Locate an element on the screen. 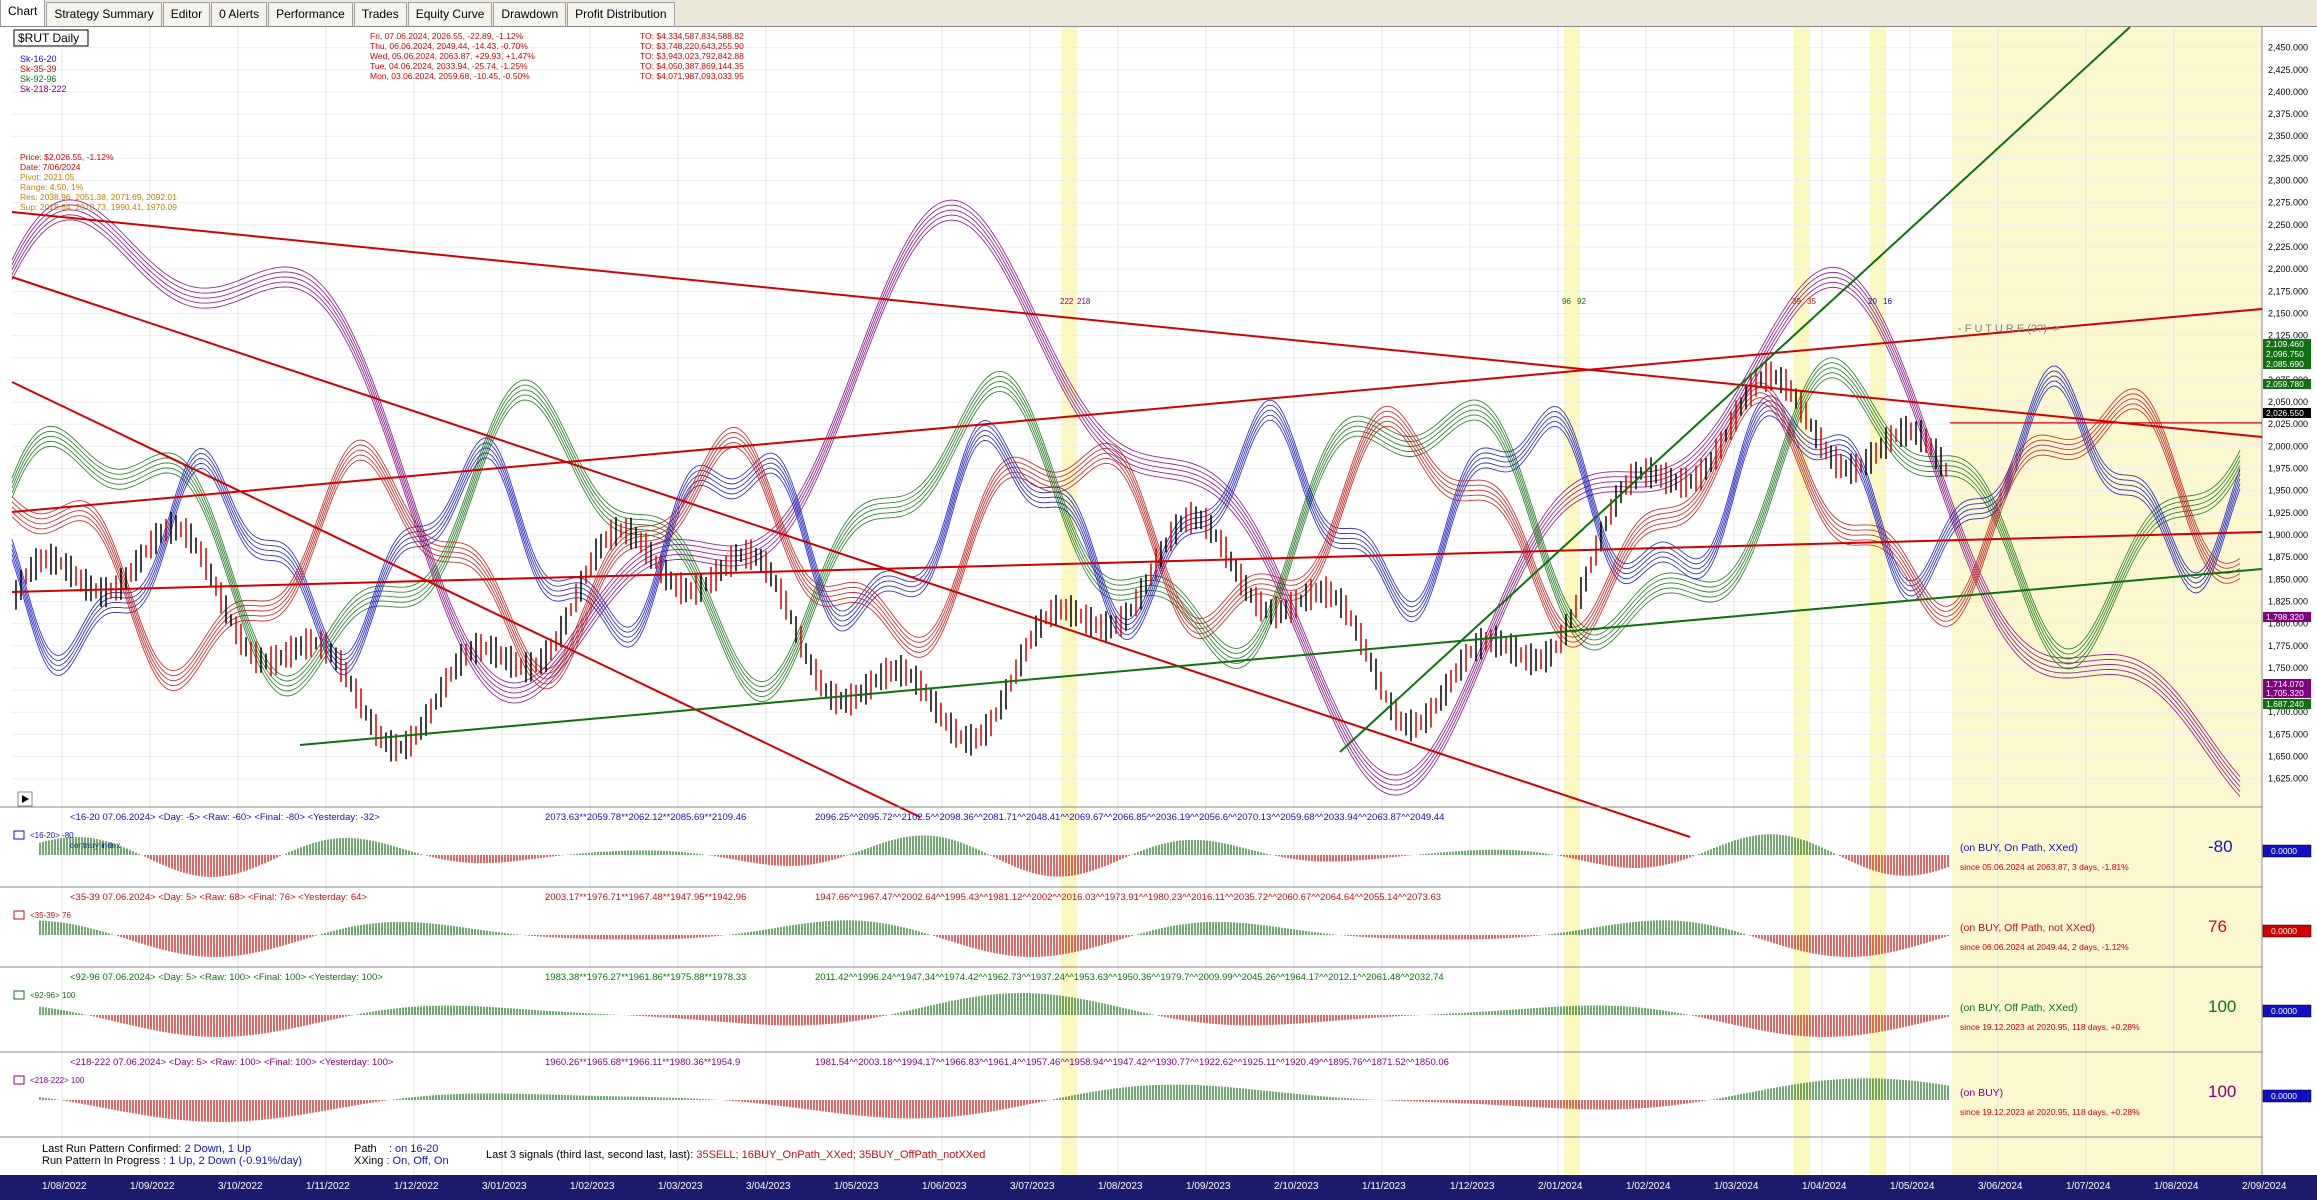  panel-score: 76 is located at coordinates (2217, 926).